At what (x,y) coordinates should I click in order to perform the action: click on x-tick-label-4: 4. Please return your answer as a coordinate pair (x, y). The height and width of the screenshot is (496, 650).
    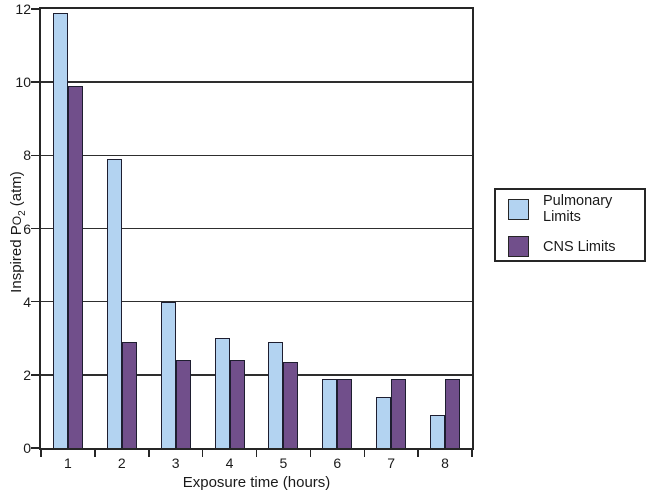
    Looking at the image, I should click on (229, 463).